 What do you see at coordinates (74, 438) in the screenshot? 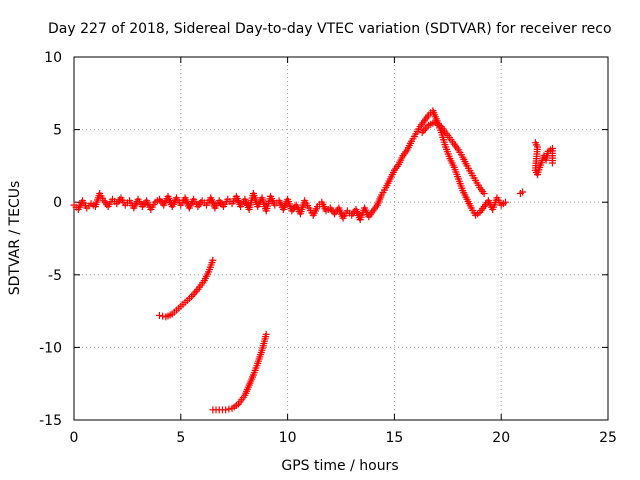
I see `x-tick-label: 0` at bounding box center [74, 438].